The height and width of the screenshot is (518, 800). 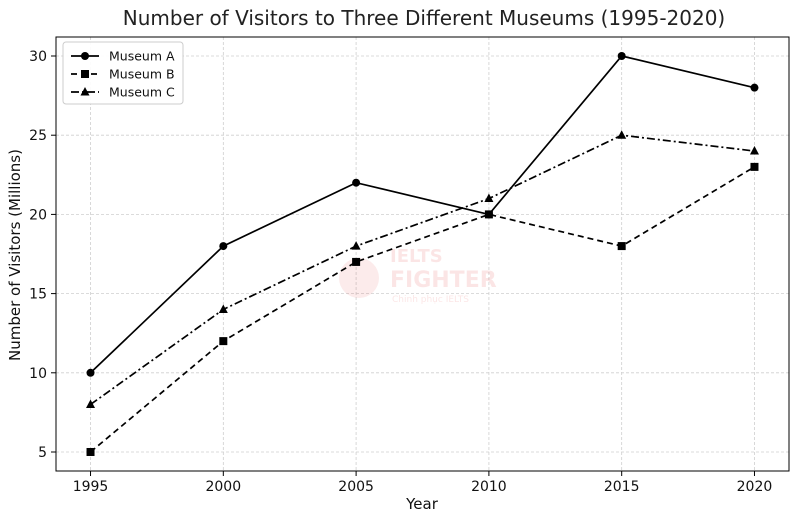 What do you see at coordinates (423, 483) in the screenshot?
I see `x-axis-ticks: 1995 2000 2005 2010 2015 2020` at bounding box center [423, 483].